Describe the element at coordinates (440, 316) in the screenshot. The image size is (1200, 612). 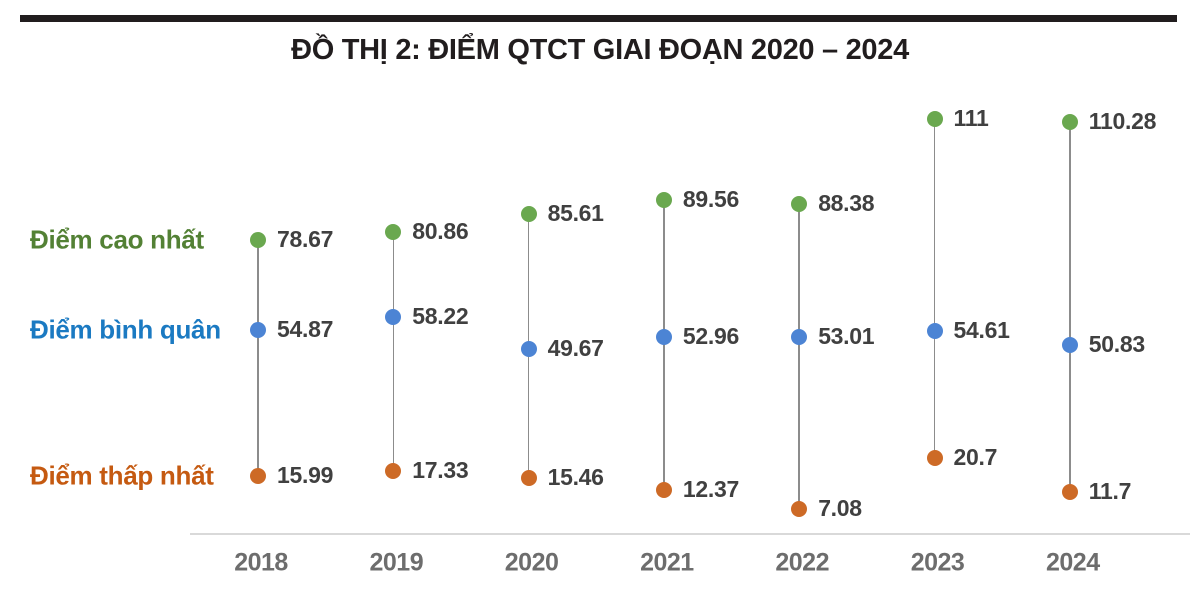
I see `data-point-label-average: 58.22` at that location.